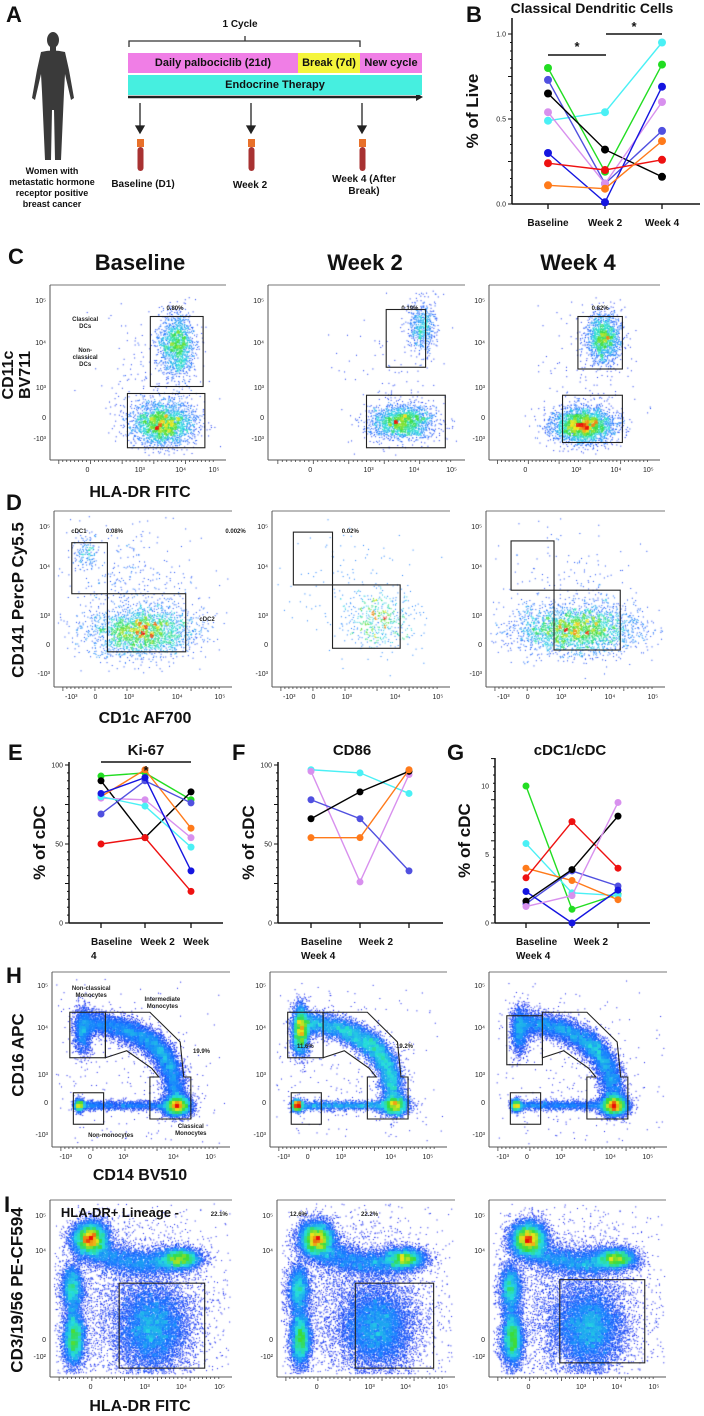 The image size is (704, 1416). What do you see at coordinates (476, 617) in the screenshot?
I see `y-tick-label: 10³` at bounding box center [476, 617].